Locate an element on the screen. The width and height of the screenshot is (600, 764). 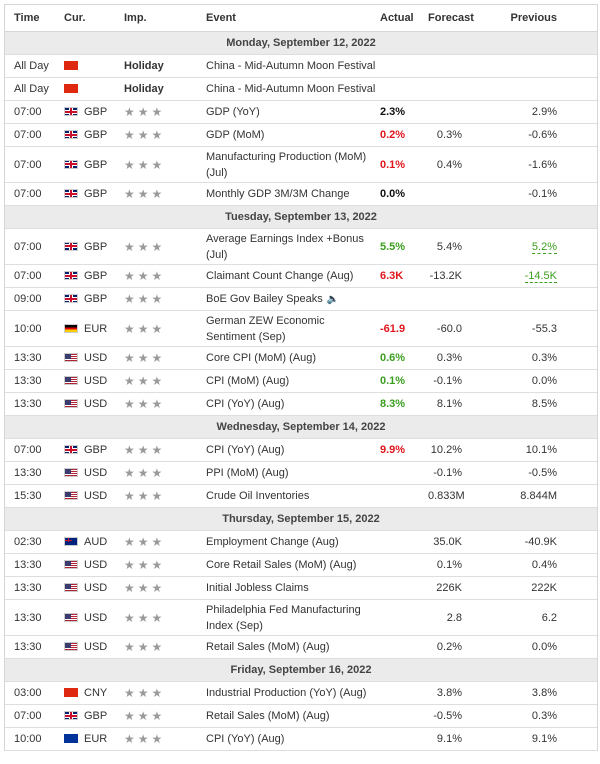
previous-value: 222K is located at coordinates (544, 588).